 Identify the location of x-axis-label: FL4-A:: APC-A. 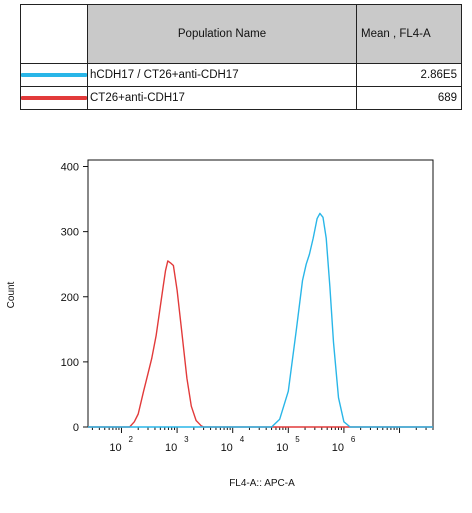
(262, 483).